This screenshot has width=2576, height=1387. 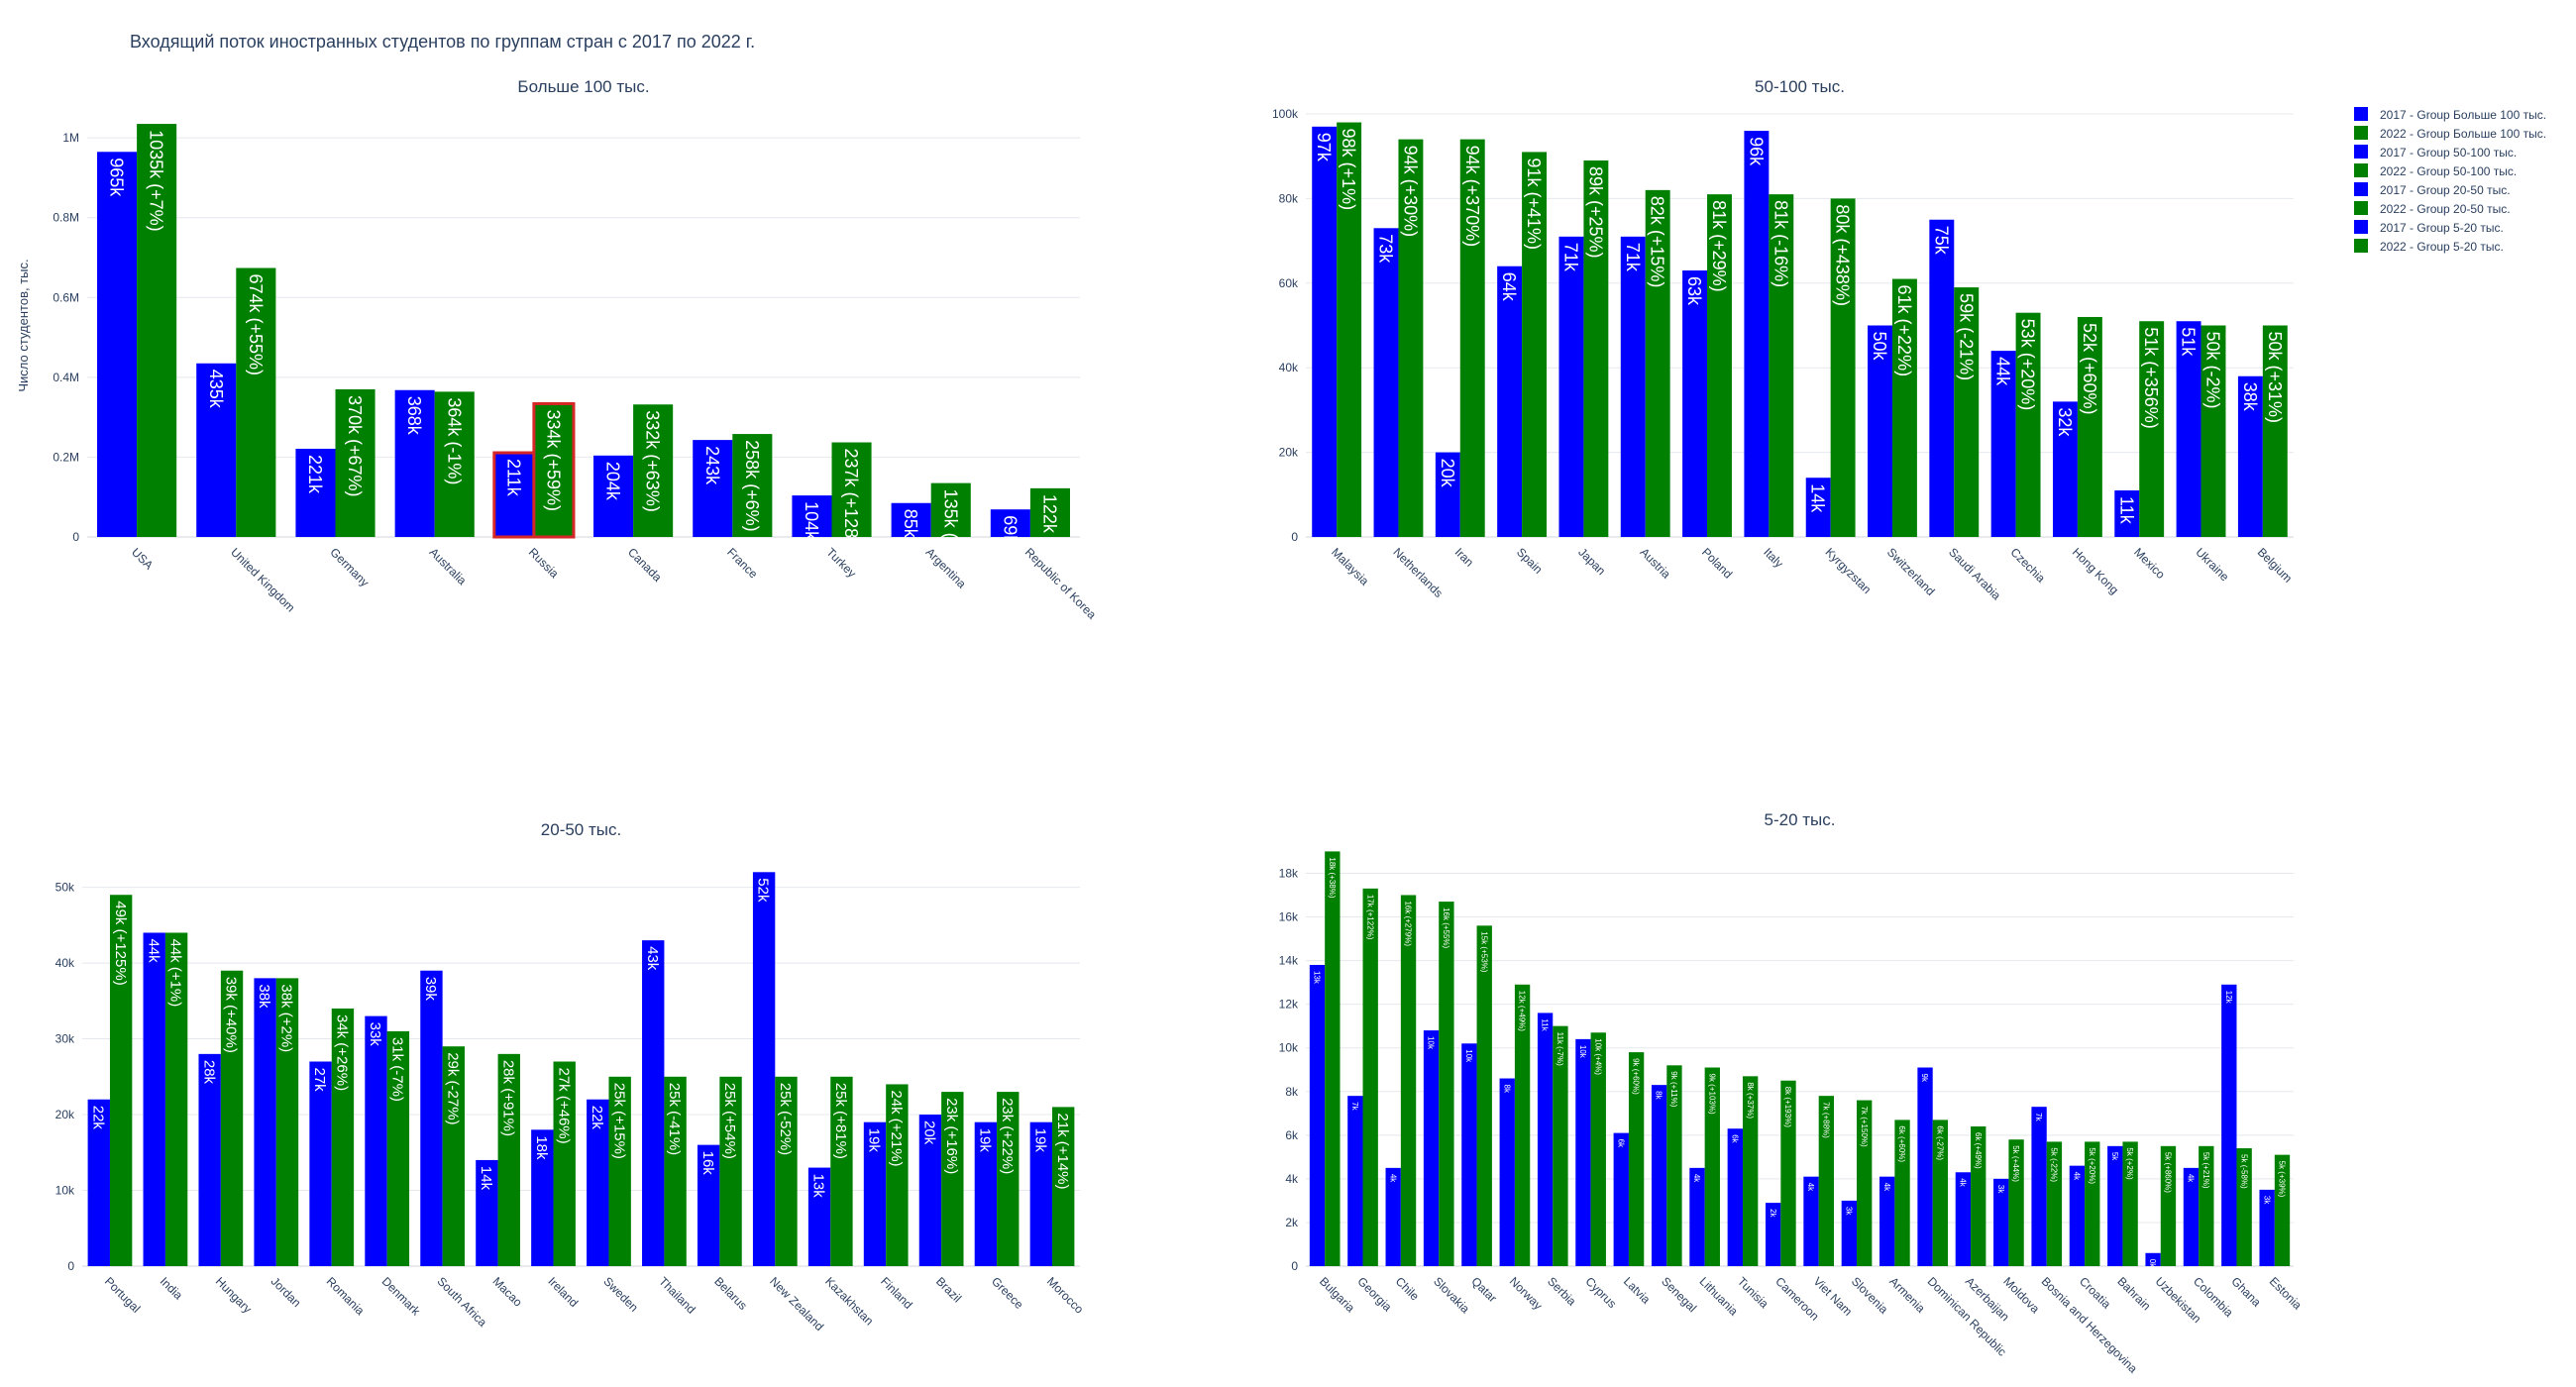 I want to click on legend-item: 2022 - Group 5-20 тыс., so click(x=2429, y=246).